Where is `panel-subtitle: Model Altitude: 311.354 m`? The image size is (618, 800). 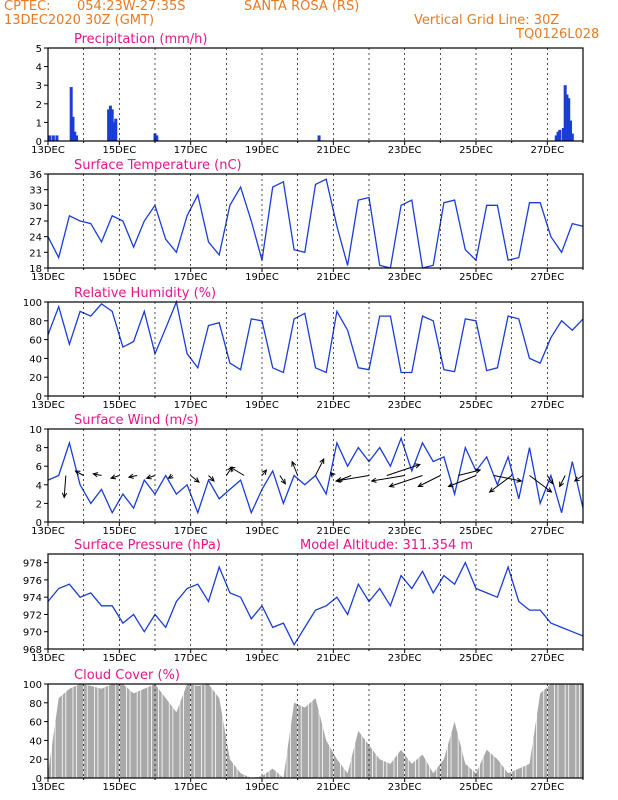
panel-subtitle: Model Altitude: 311.354 m is located at coordinates (386, 545).